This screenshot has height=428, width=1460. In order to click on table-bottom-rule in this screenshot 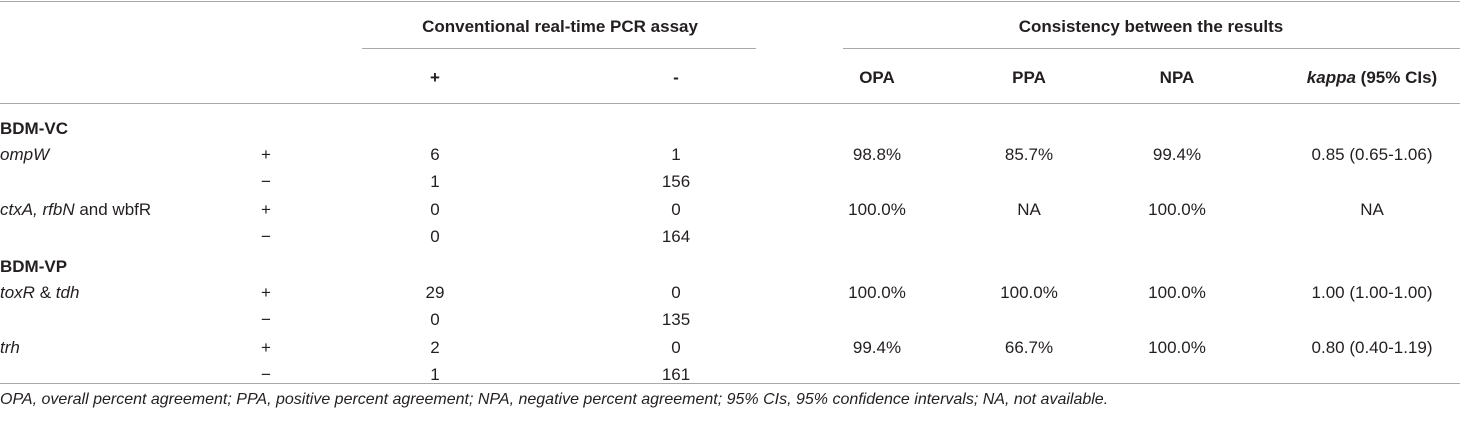, I will do `click(730, 383)`.